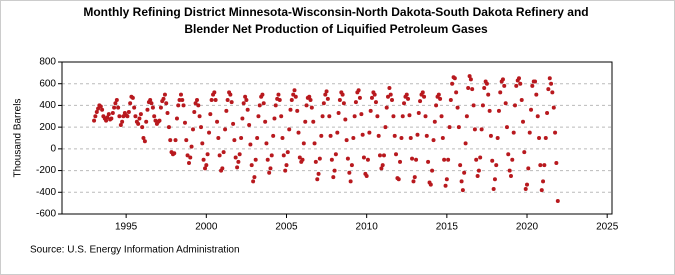 The width and height of the screenshot is (675, 275). I want to click on y-tick-label: -600, so click(46, 214).